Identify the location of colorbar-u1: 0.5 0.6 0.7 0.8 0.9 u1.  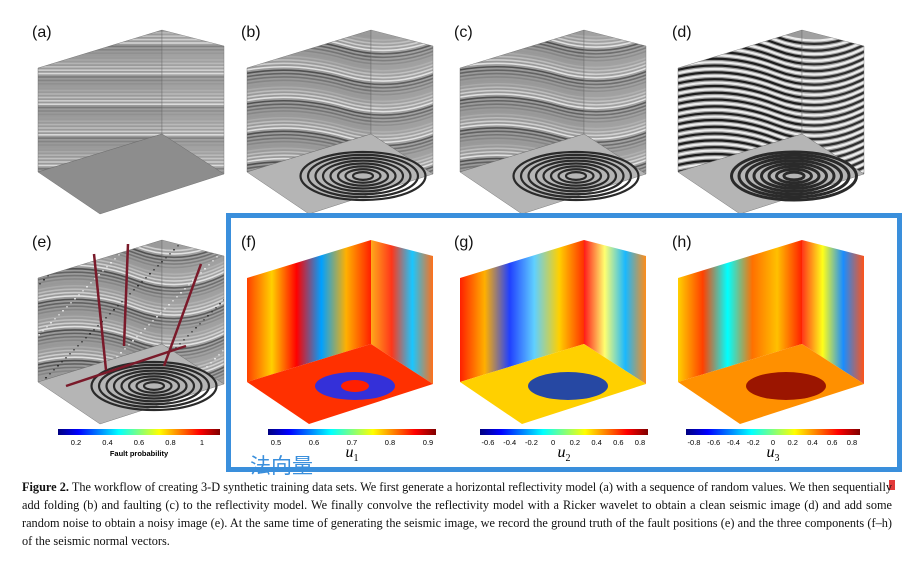
(352, 449).